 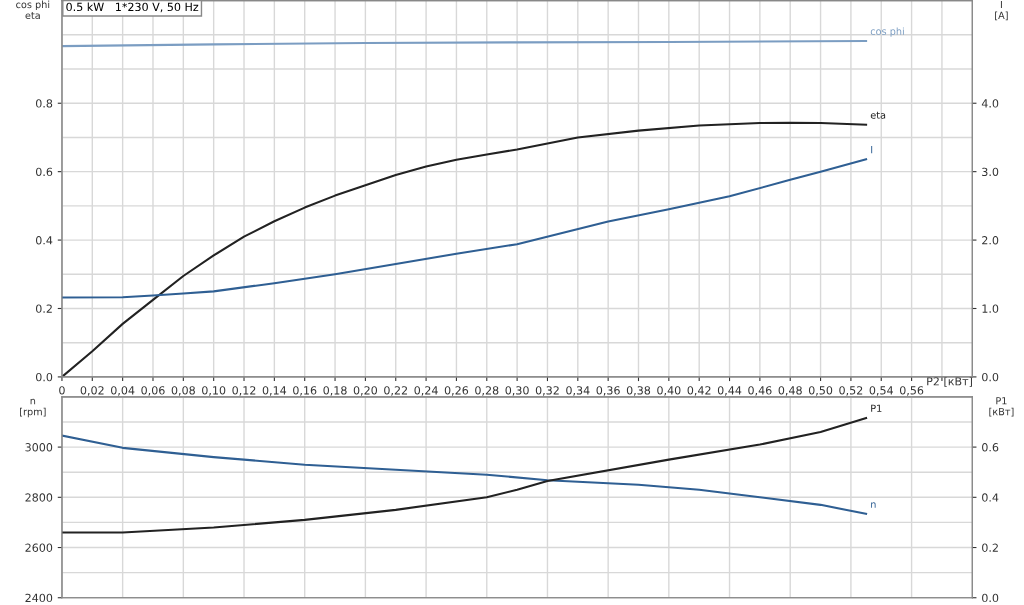 What do you see at coordinates (183, 391) in the screenshot?
I see `x-tick-label: 0,08` at bounding box center [183, 391].